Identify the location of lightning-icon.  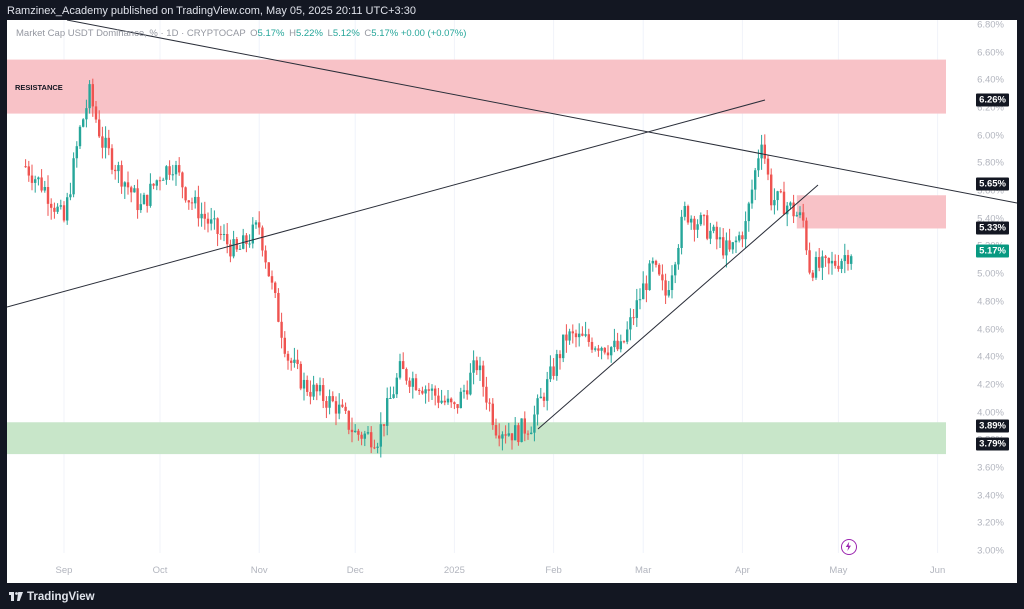
(849, 547).